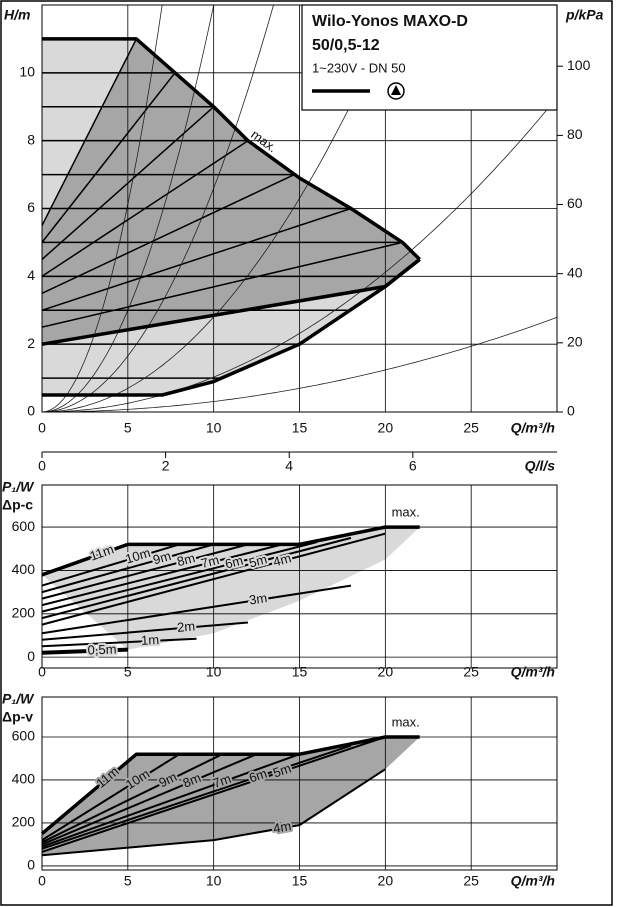 The image size is (619, 907). What do you see at coordinates (390, 21) in the screenshot?
I see `legend-title: Wilo-Yonos MAXO-D` at bounding box center [390, 21].